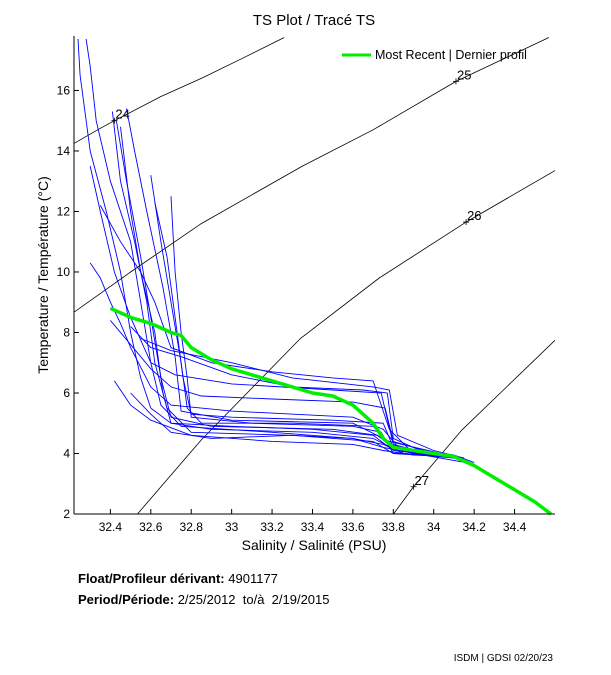 This screenshot has height=675, width=611. I want to click on y-tick-label: 2, so click(66, 514).